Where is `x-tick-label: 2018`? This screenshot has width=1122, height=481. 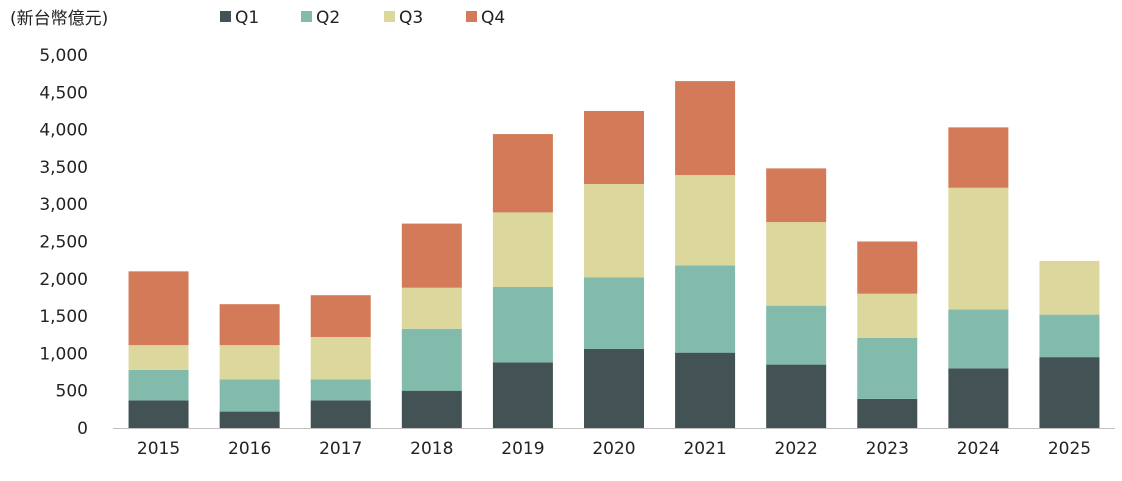
x-tick-label: 2018 is located at coordinates (431, 449).